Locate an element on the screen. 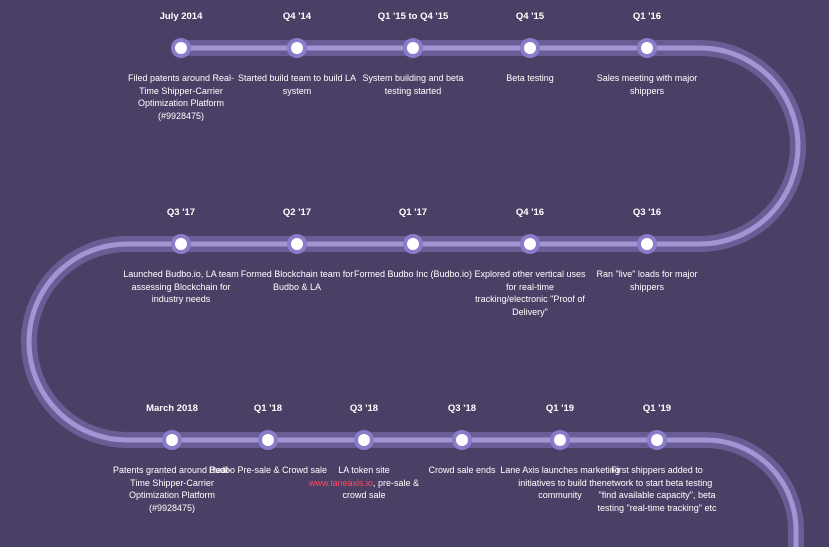 The height and width of the screenshot is (547, 829). milestone-date: Q1 '18 is located at coordinates (268, 408).